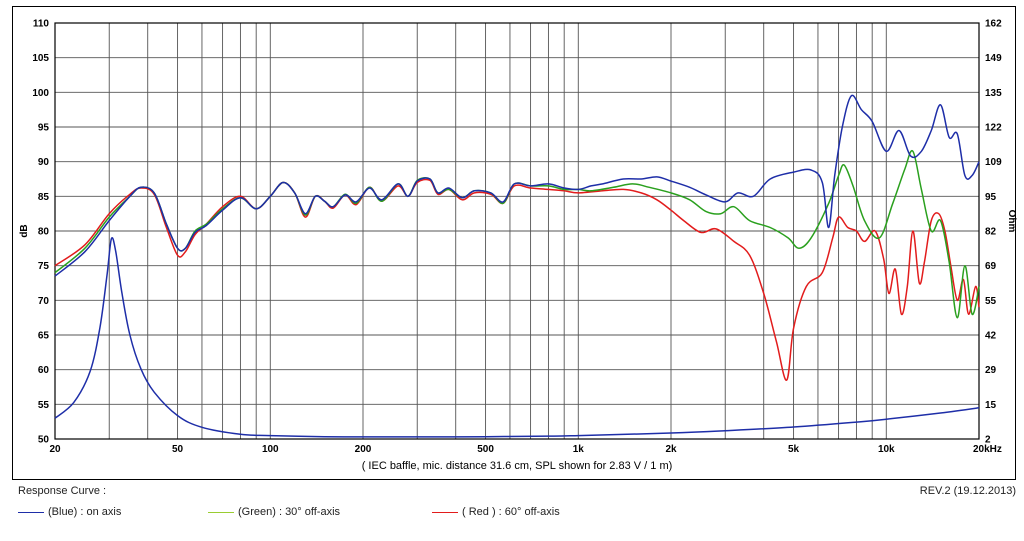  What do you see at coordinates (40, 93) in the screenshot?
I see `y-tick-label: 100` at bounding box center [40, 93].